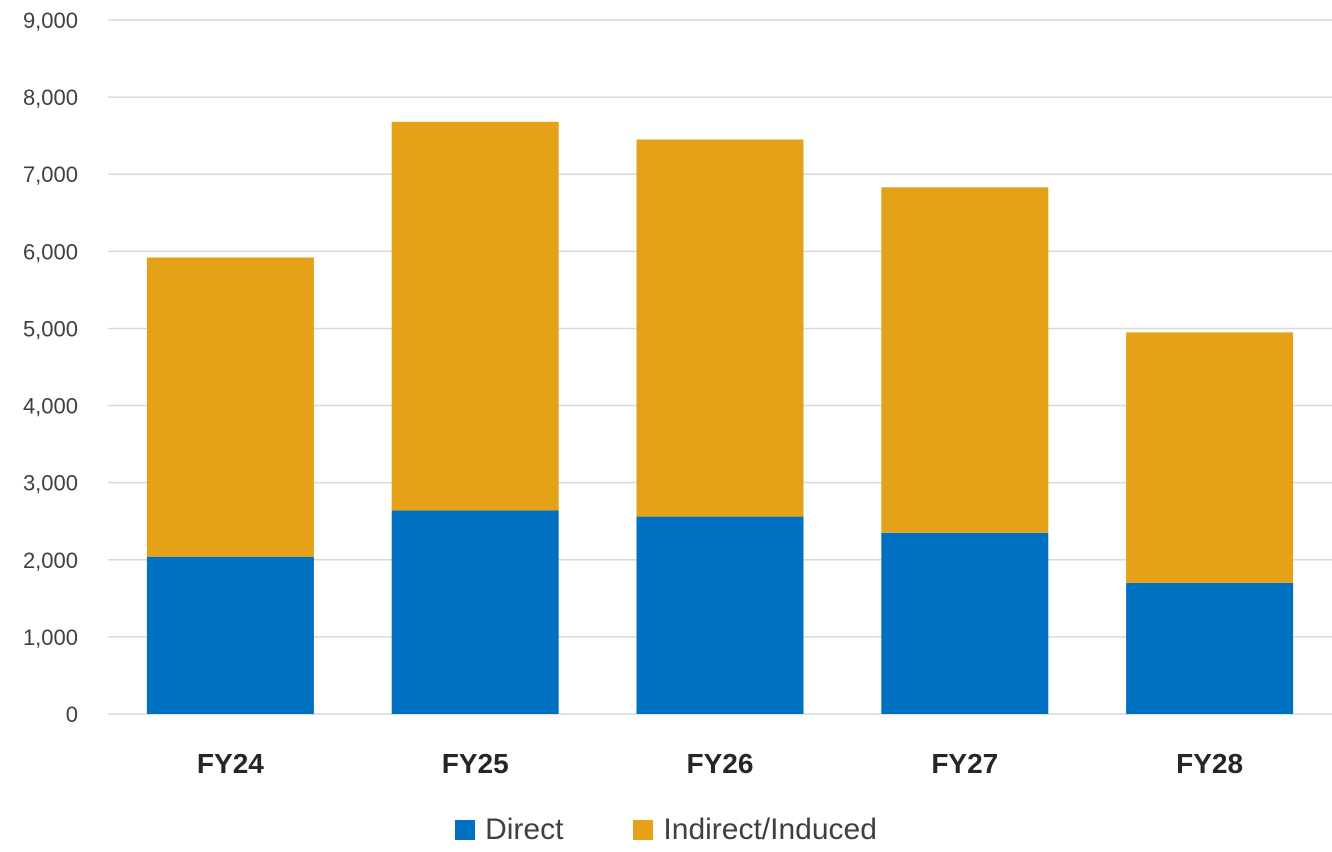  I want to click on bar-indirect-induced-fy28, so click(1210, 457).